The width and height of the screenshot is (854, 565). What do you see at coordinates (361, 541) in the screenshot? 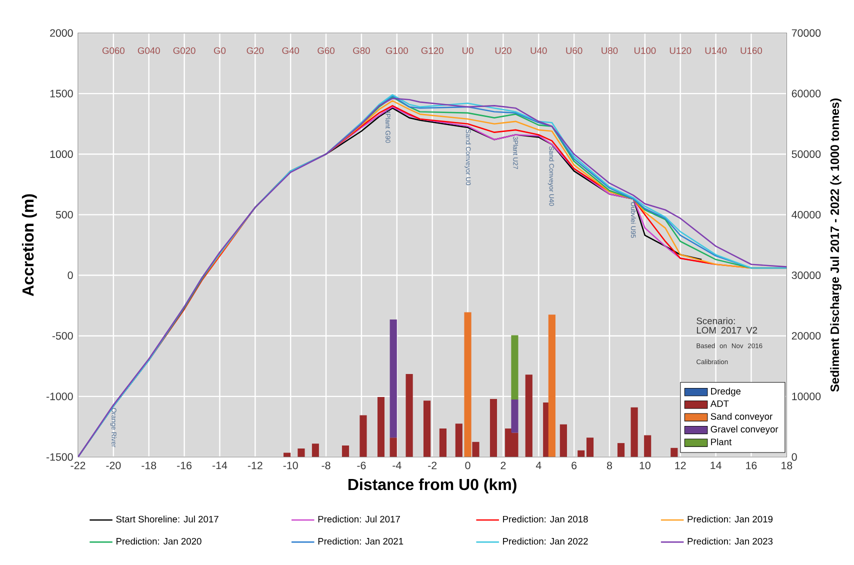
I see `legend-label: Prediction: Jan 2021` at bounding box center [361, 541].